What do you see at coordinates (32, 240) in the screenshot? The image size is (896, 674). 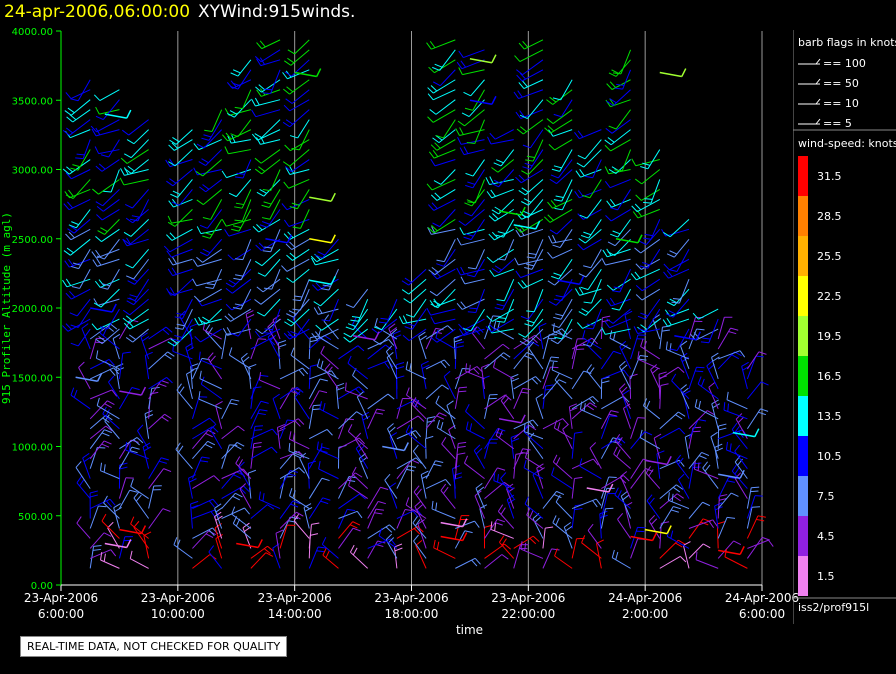 I see `y-tick-label: 2500.00` at bounding box center [32, 240].